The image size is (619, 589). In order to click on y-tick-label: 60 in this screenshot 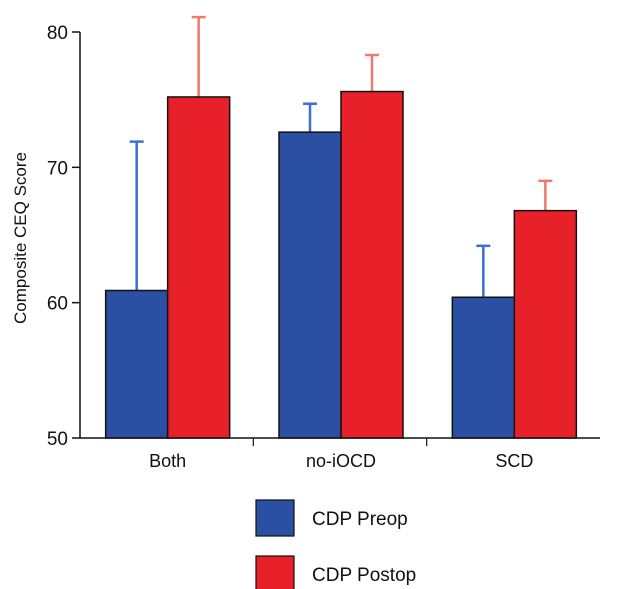, I will do `click(57, 304)`.